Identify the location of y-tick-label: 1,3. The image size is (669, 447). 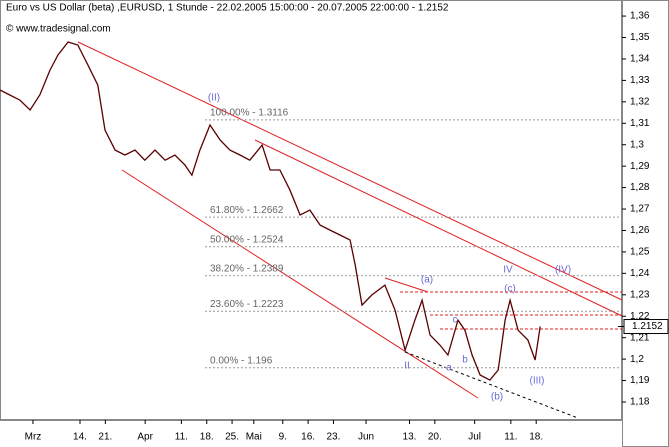
(637, 144).